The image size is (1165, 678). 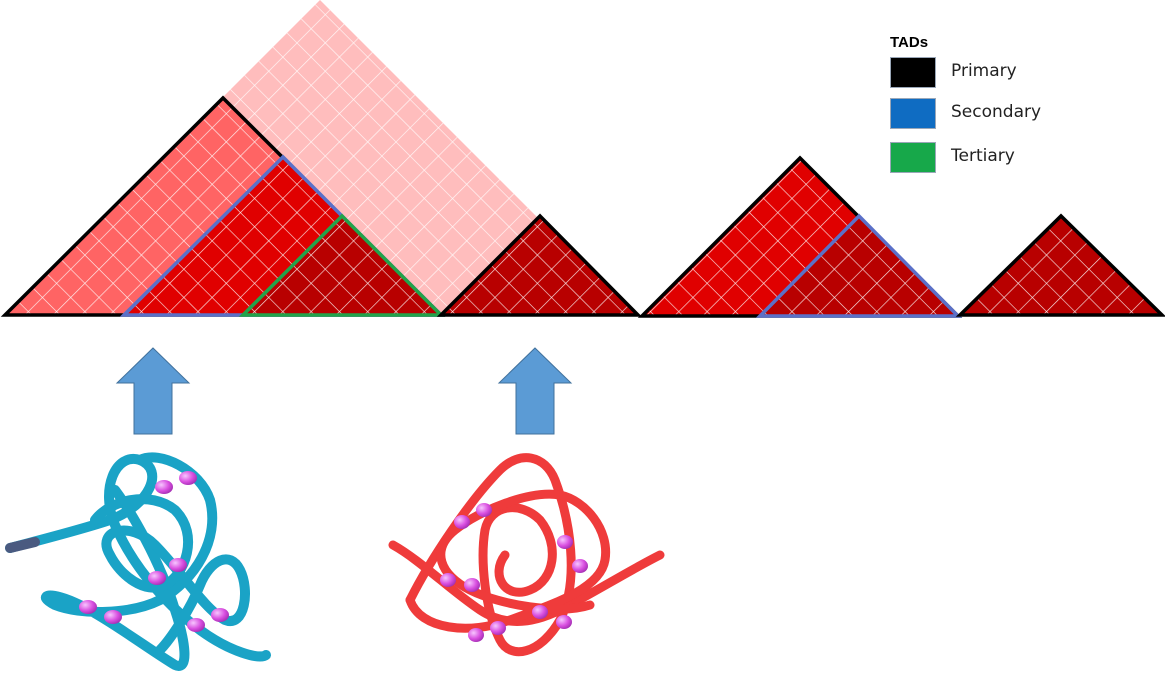 I want to click on legend-swatch-primary, so click(x=913, y=72).